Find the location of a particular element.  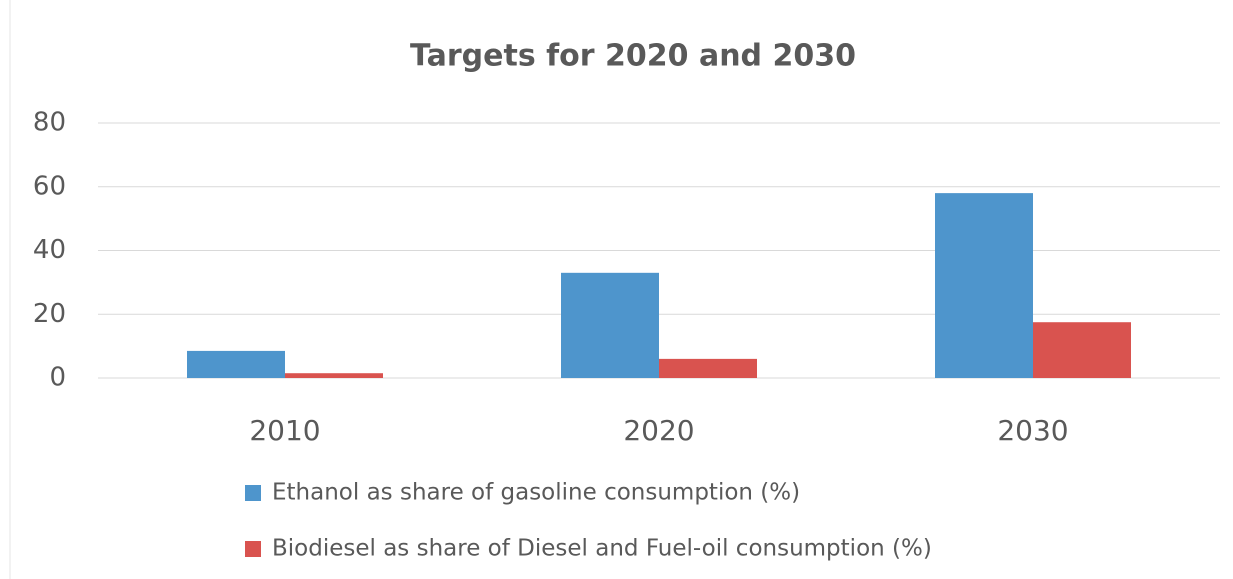

x-tick-label: 2020 is located at coordinates (658, 430).